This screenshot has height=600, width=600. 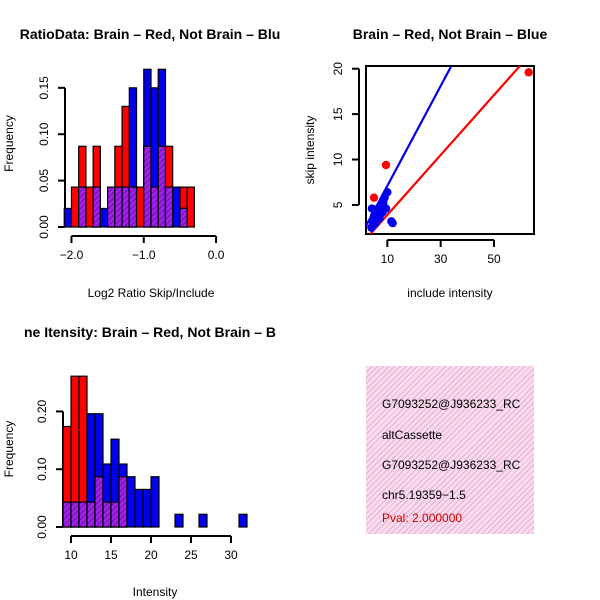 I want to click on intensity-hist-y-tick-label: 0.20, so click(x=42, y=411).